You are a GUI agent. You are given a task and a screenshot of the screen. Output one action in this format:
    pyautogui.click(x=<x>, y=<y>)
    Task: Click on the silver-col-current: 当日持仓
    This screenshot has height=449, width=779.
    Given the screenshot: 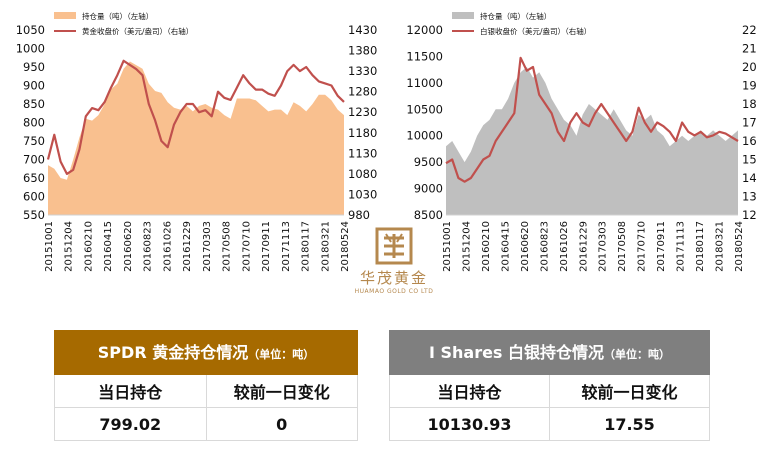 What is the action you would take?
    pyautogui.click(x=469, y=392)
    